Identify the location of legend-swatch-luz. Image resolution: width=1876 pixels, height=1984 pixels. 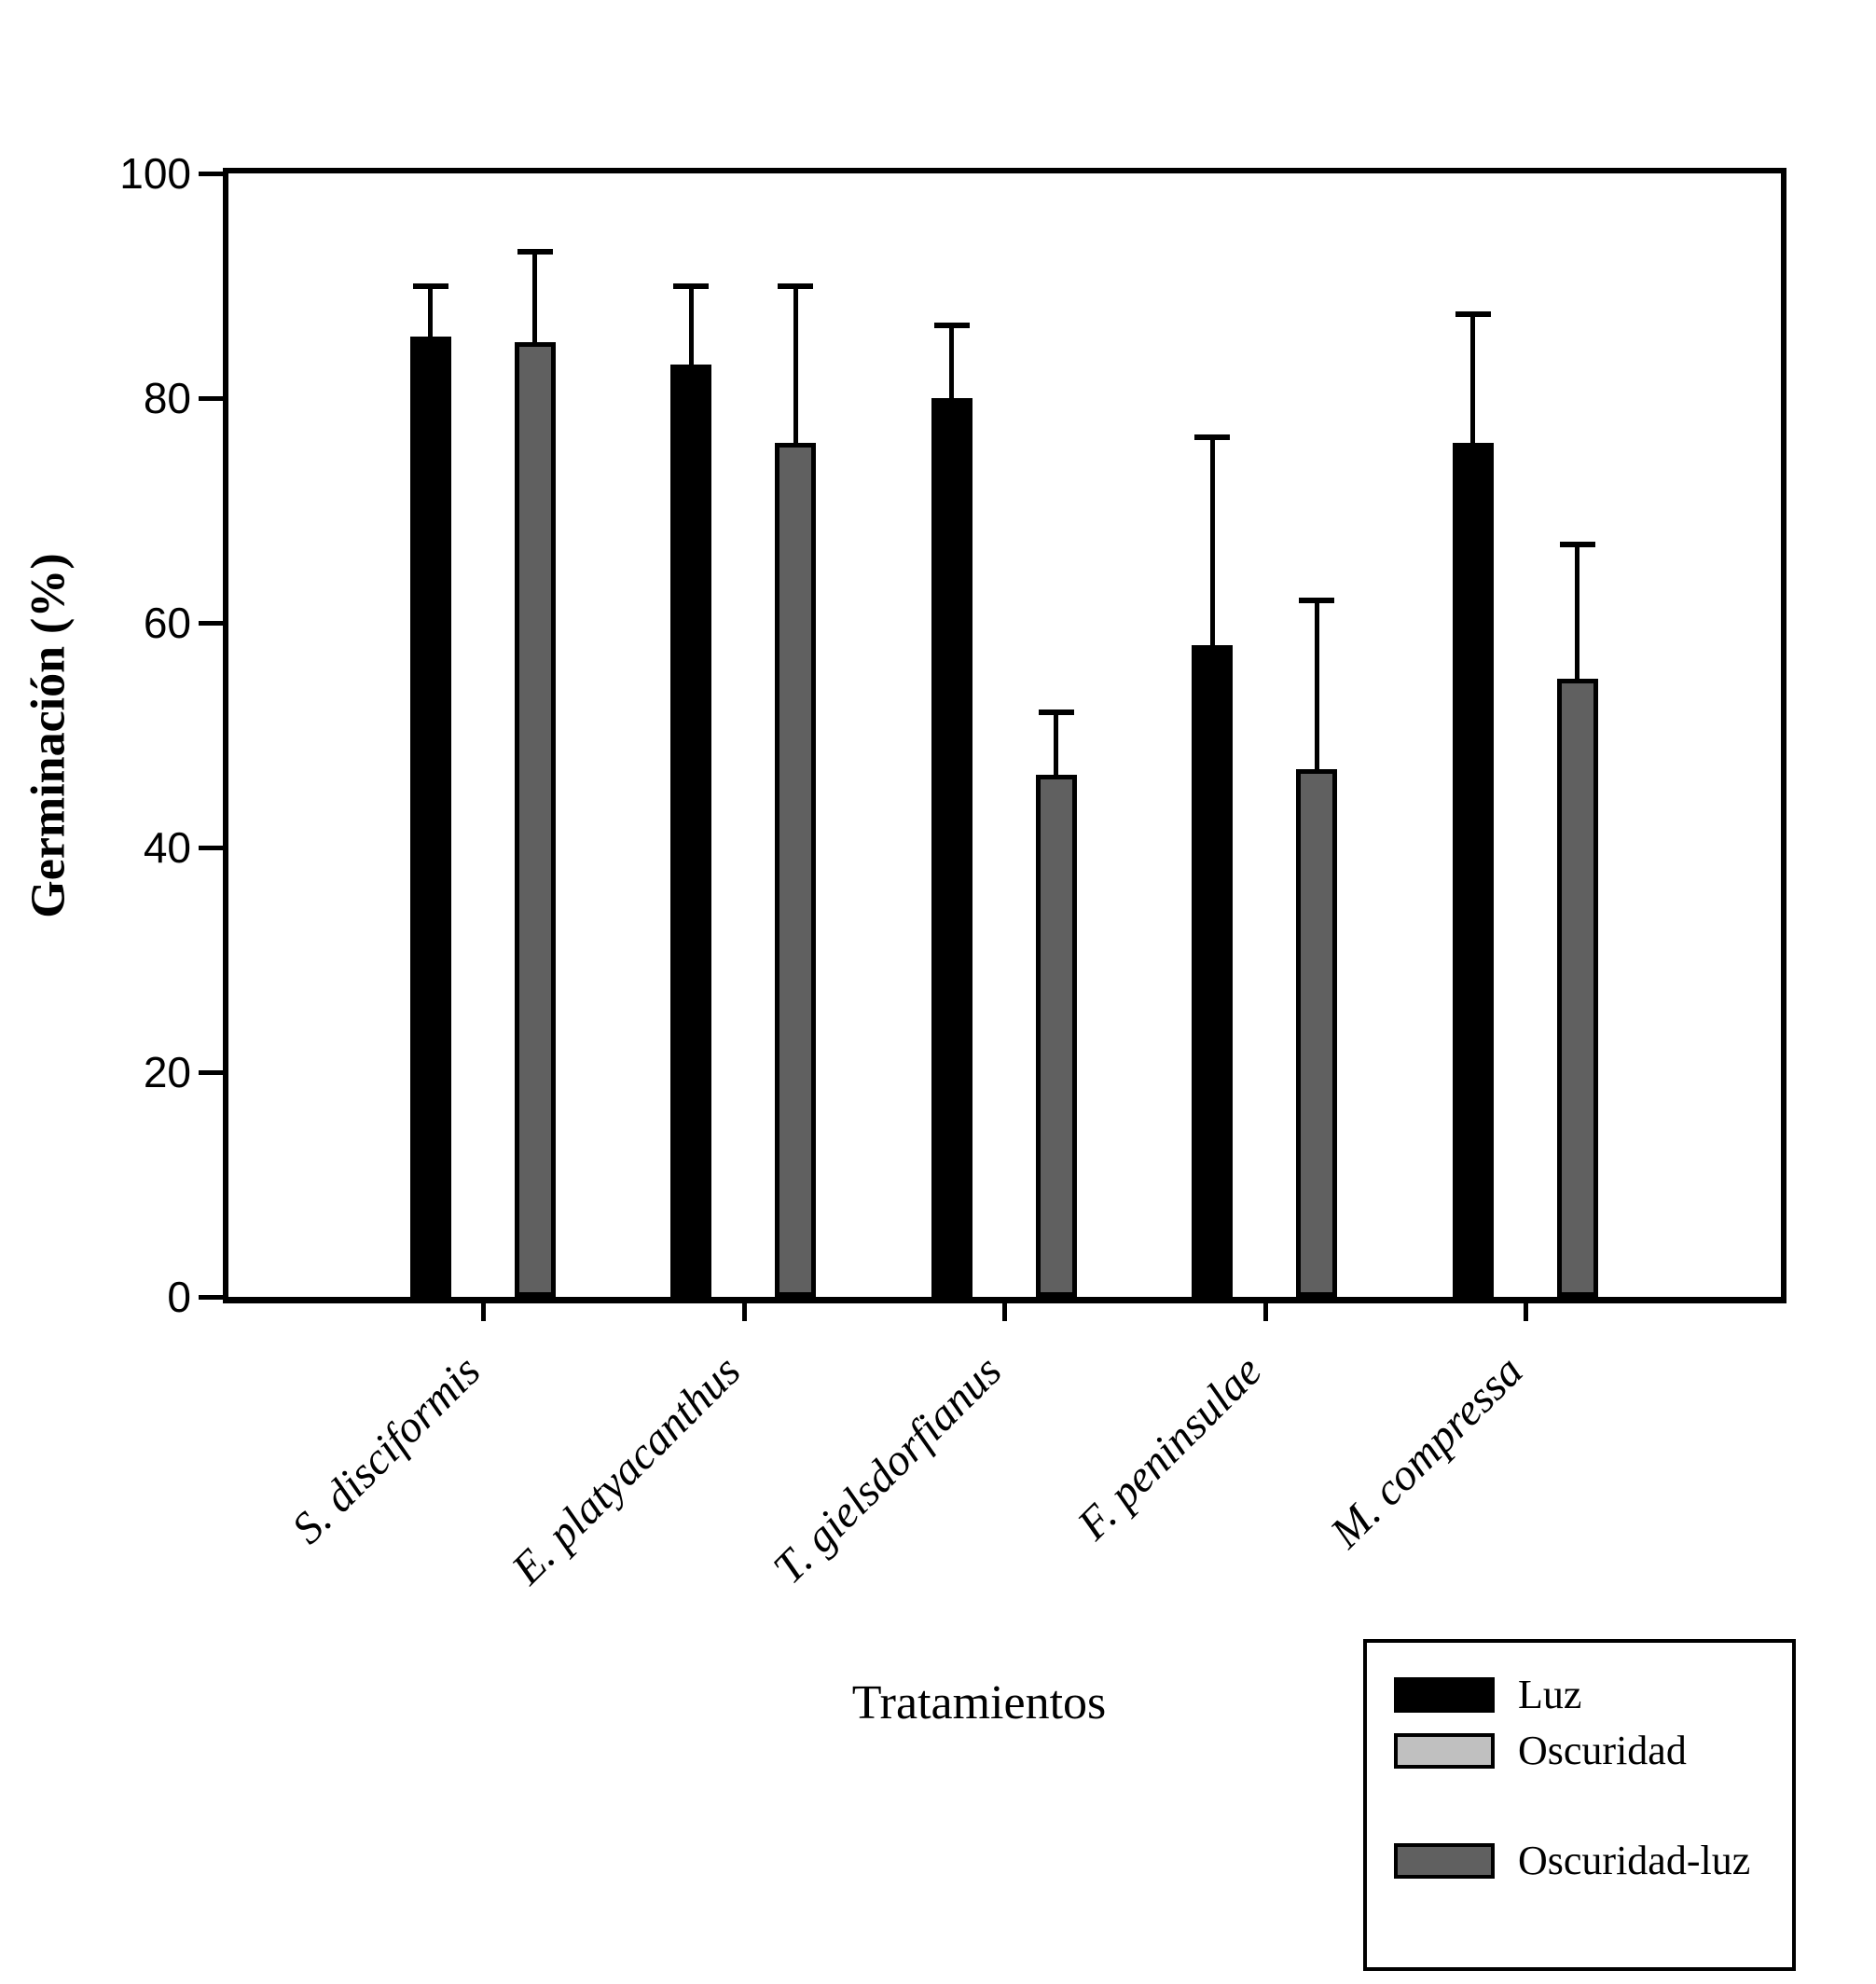
(1444, 1695).